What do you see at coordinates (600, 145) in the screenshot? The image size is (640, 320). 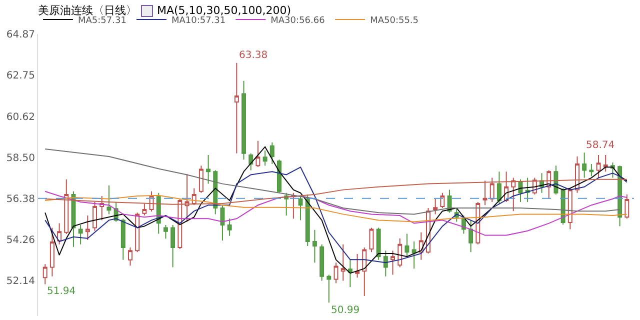 I see `annotation: 58.74` at bounding box center [600, 145].